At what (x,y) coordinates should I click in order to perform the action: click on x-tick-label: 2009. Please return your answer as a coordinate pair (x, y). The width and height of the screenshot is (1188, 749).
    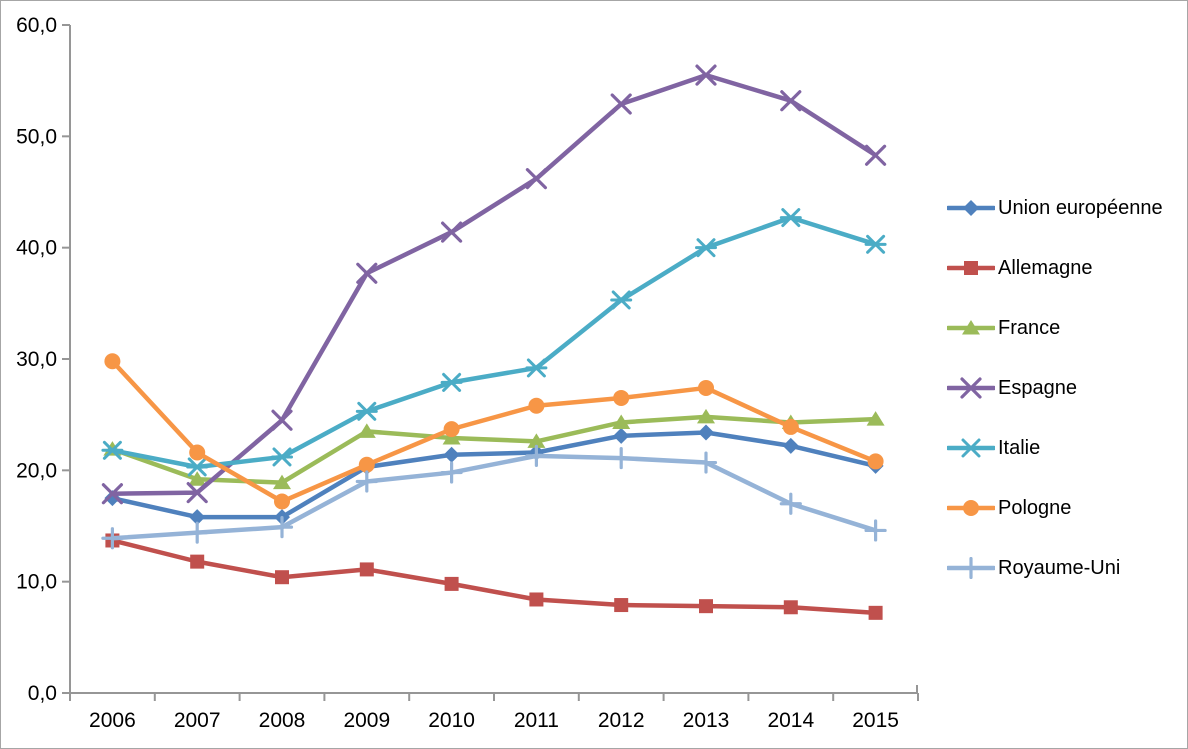
    Looking at the image, I should click on (366, 720).